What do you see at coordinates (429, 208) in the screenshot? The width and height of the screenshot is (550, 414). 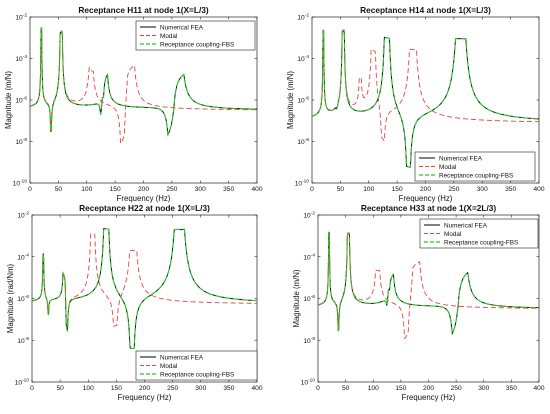 I see `chart-title: Receptance H33 at node 1(X=2L/3)` at bounding box center [429, 208].